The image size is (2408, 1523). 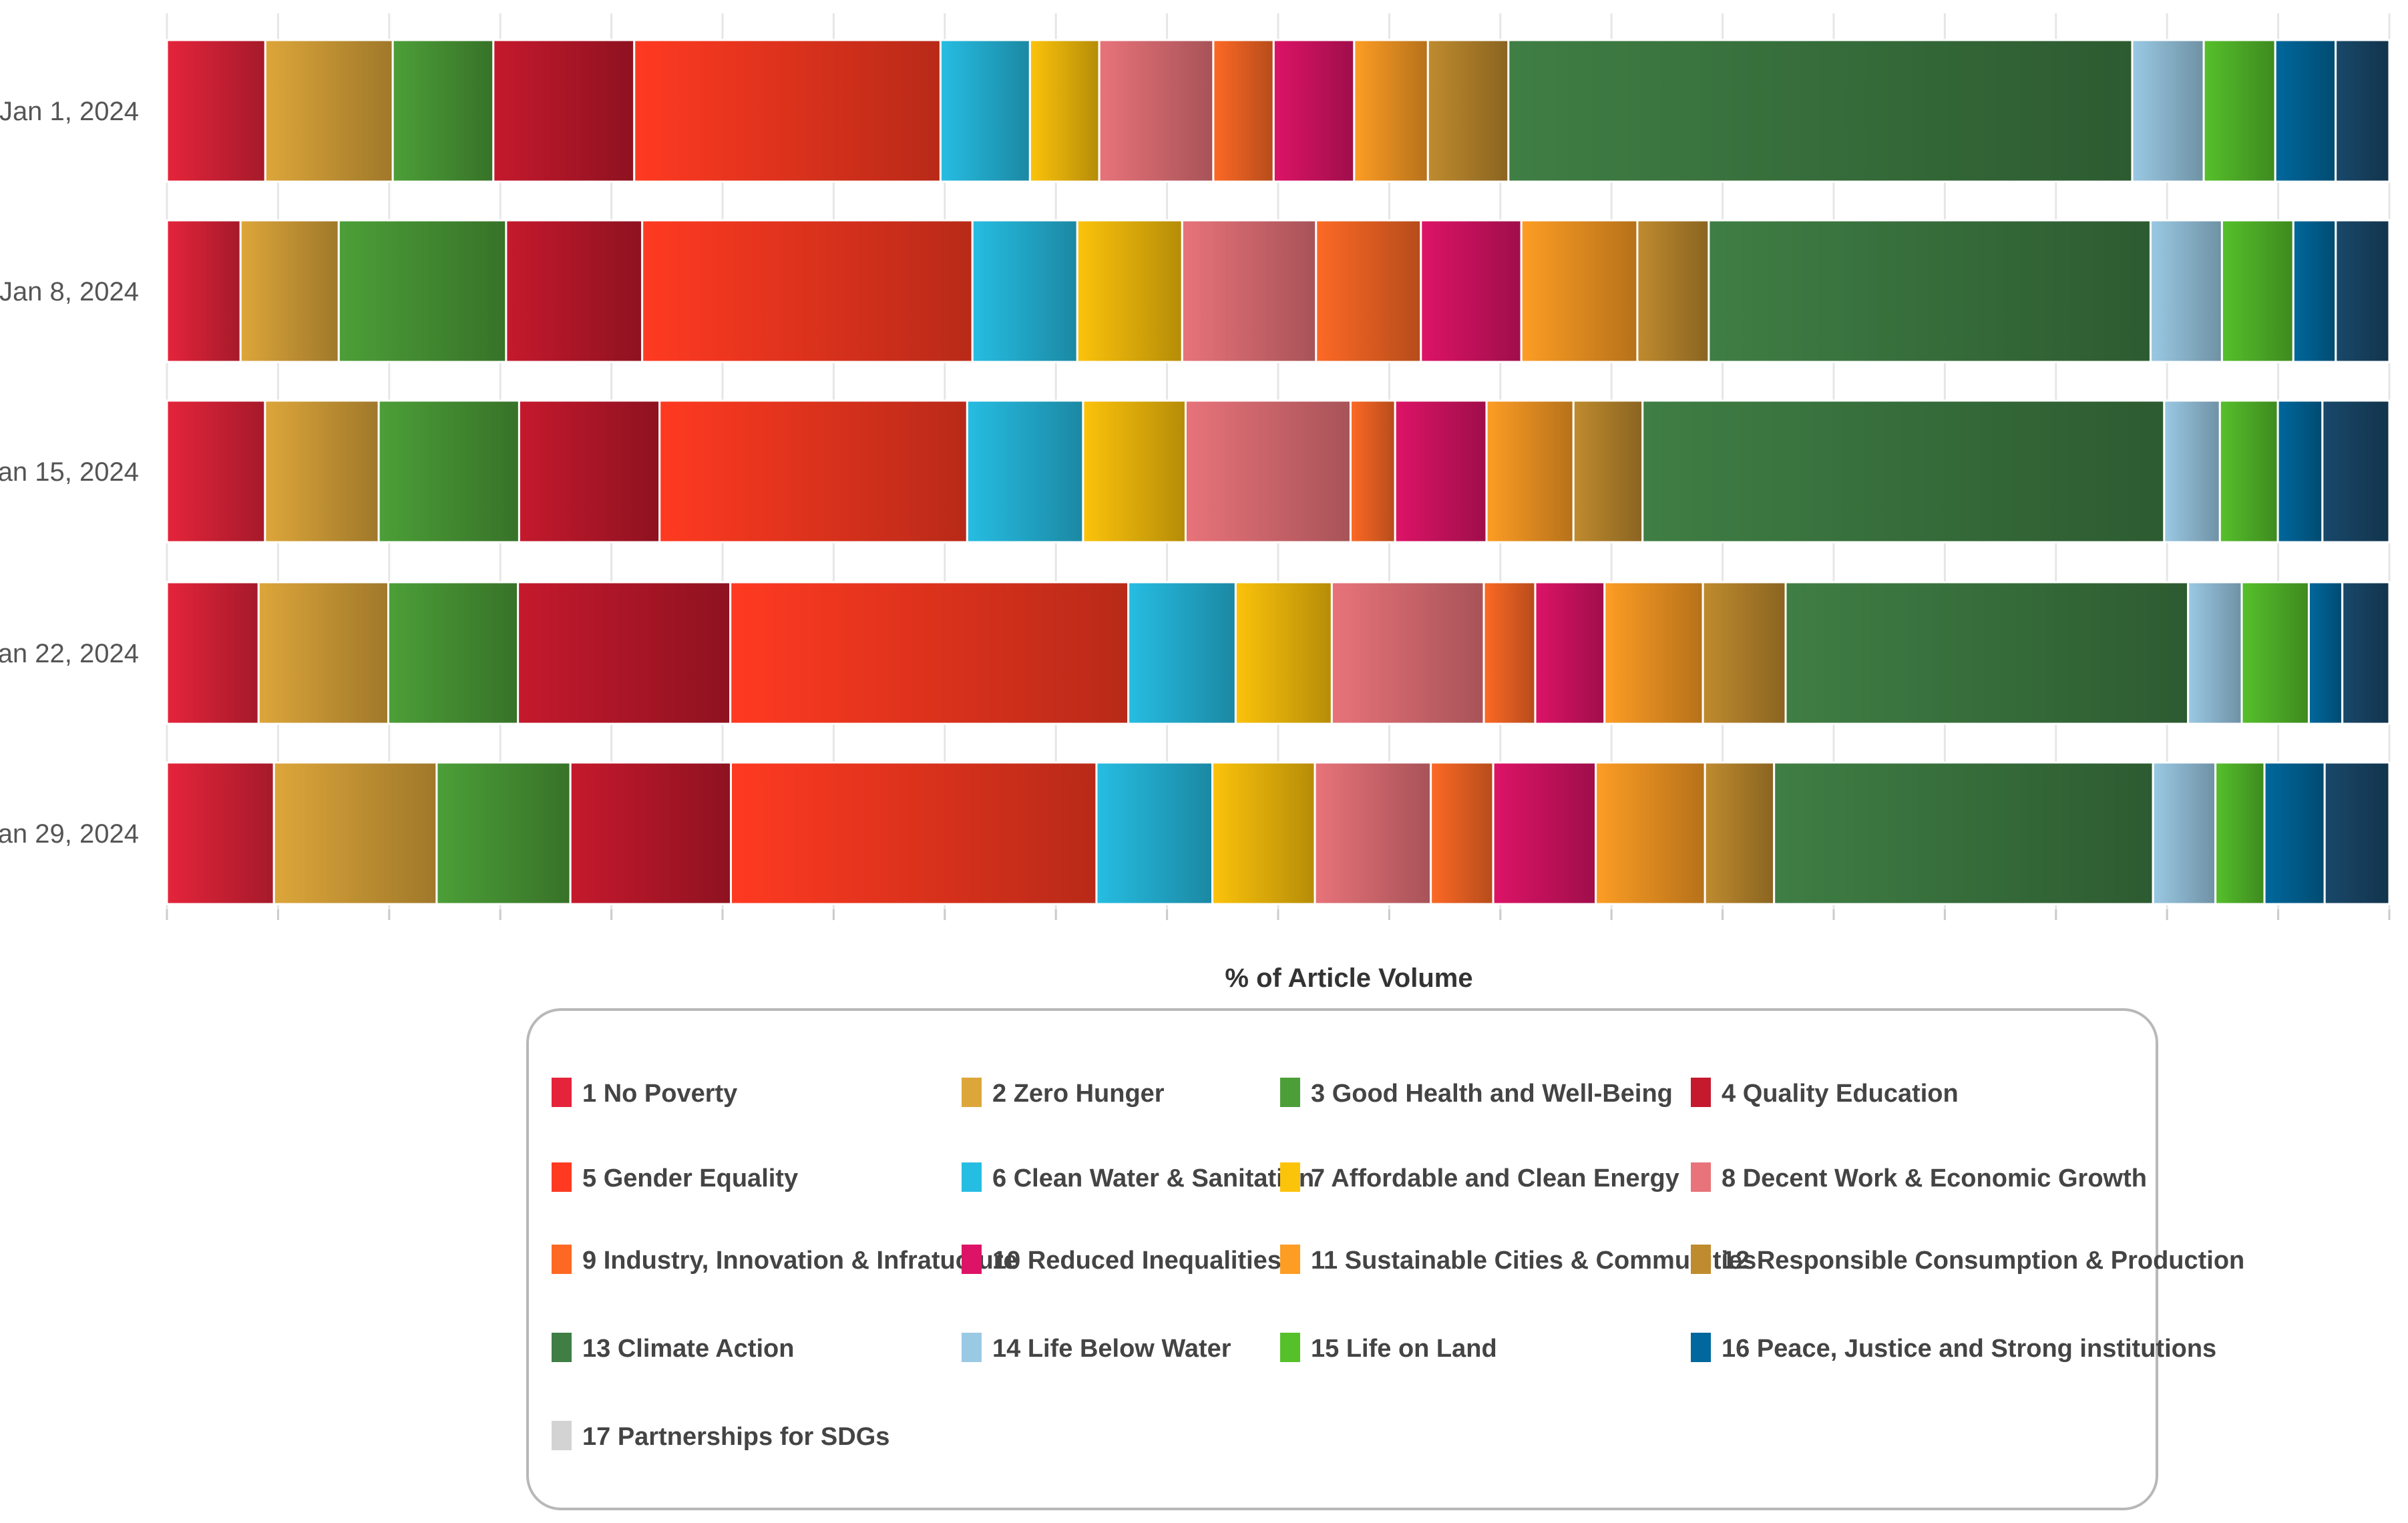 I want to click on legend-label: 14 Life Below Water, so click(x=1111, y=1349).